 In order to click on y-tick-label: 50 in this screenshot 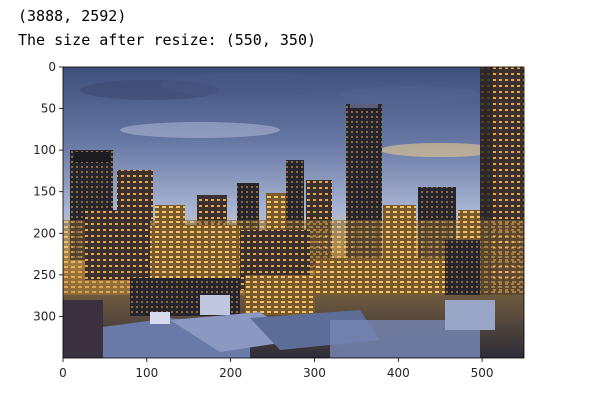, I will do `click(48, 109)`.